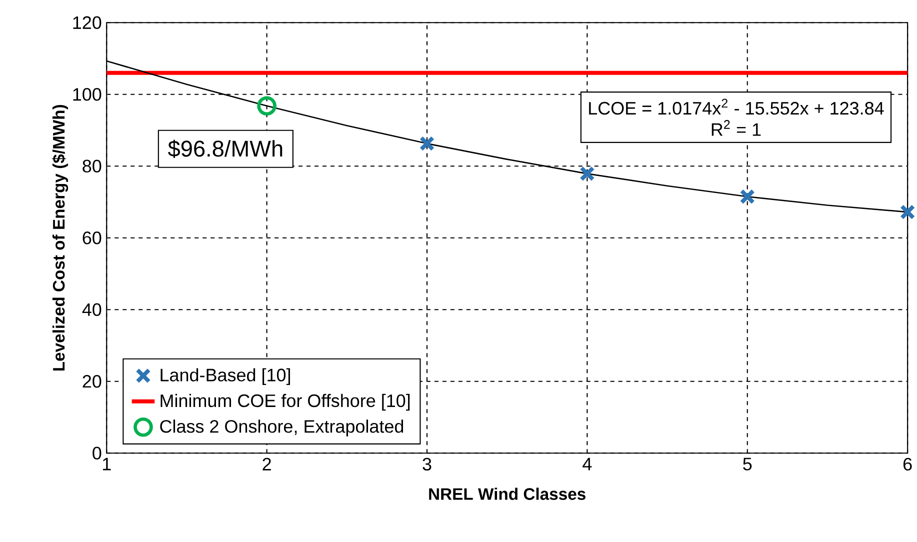 This screenshot has width=917, height=542. What do you see at coordinates (282, 428) in the screenshot?
I see `legend-label: Class 2 Onshore, Extrapolated` at bounding box center [282, 428].